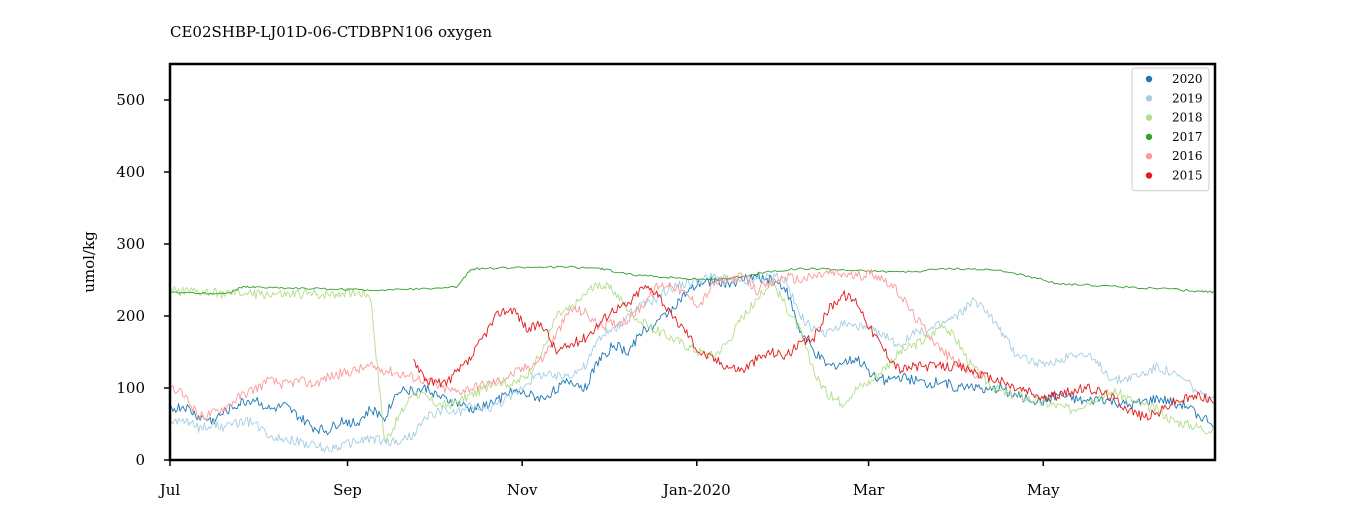  I want to click on legend-label-2016: 2016, so click(1187, 156).